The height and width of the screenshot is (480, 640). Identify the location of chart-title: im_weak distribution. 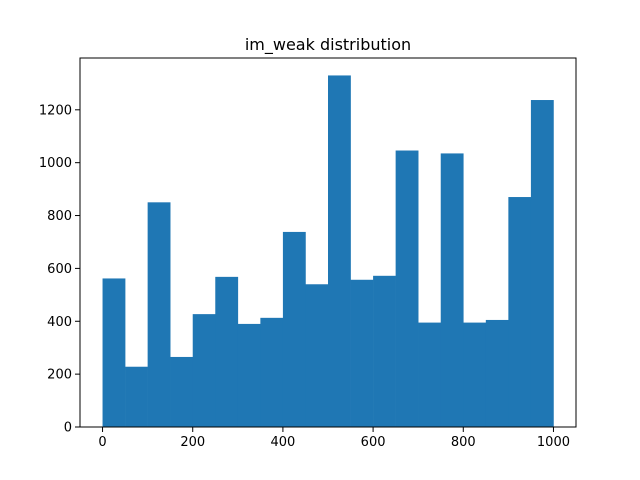
(328, 45).